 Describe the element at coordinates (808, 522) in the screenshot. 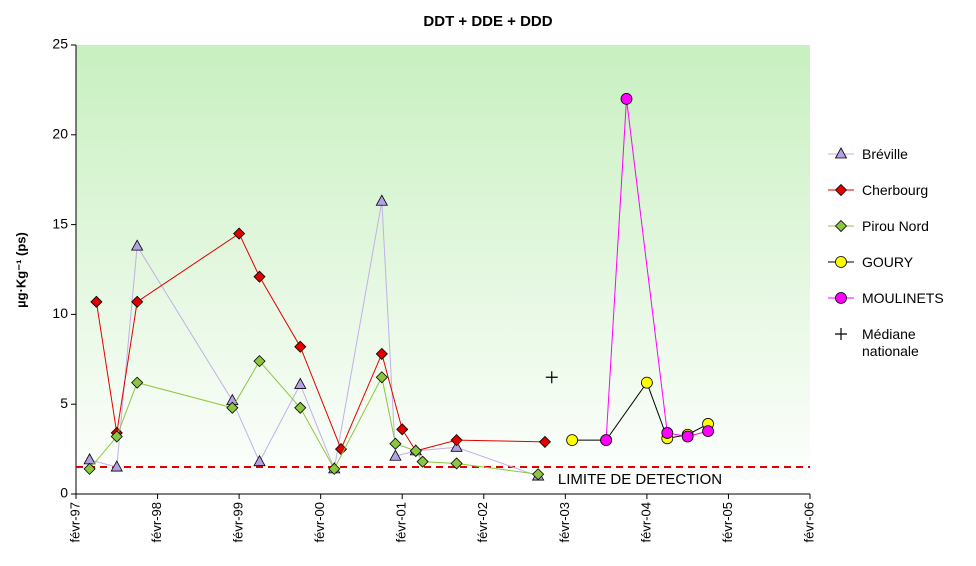

I see `x-tick-label: févr-06` at that location.